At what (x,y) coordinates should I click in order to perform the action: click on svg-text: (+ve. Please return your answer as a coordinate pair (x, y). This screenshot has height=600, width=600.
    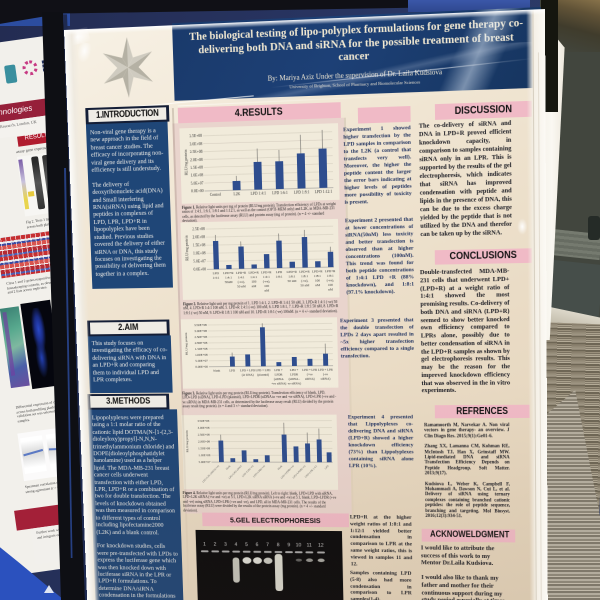
    Looking at the image, I should click on (310, 374).